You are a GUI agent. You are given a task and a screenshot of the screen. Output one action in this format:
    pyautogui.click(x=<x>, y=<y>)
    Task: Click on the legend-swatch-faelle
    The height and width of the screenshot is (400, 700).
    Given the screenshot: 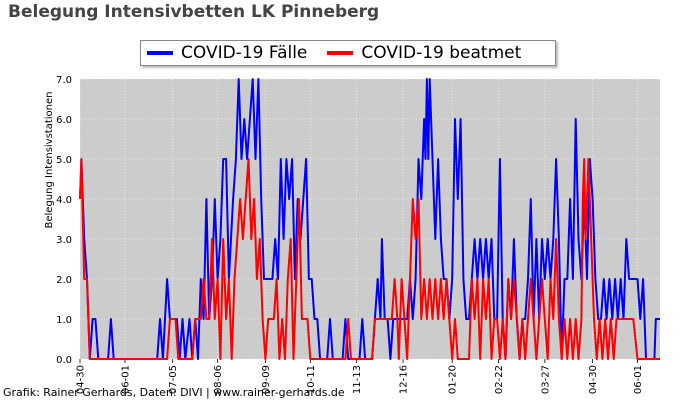 What is the action you would take?
    pyautogui.click(x=160, y=53)
    